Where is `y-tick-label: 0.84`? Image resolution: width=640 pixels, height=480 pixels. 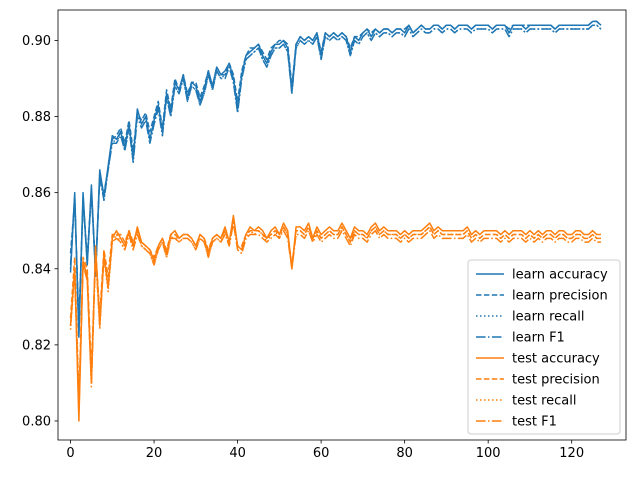
y-tick-label: 0.84 is located at coordinates (36, 269).